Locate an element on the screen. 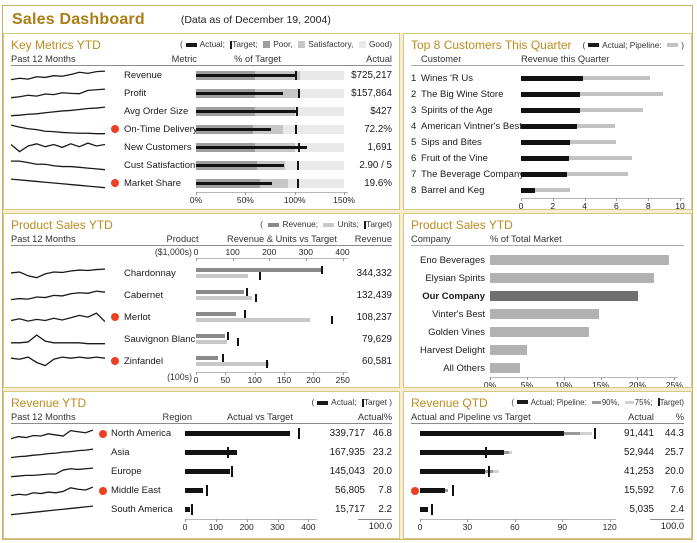 The height and width of the screenshot is (543, 697). qtd-rows: 91,441 44.3 52,944 25.7 41,253 20.0 15 is located at coordinates (547, 471).